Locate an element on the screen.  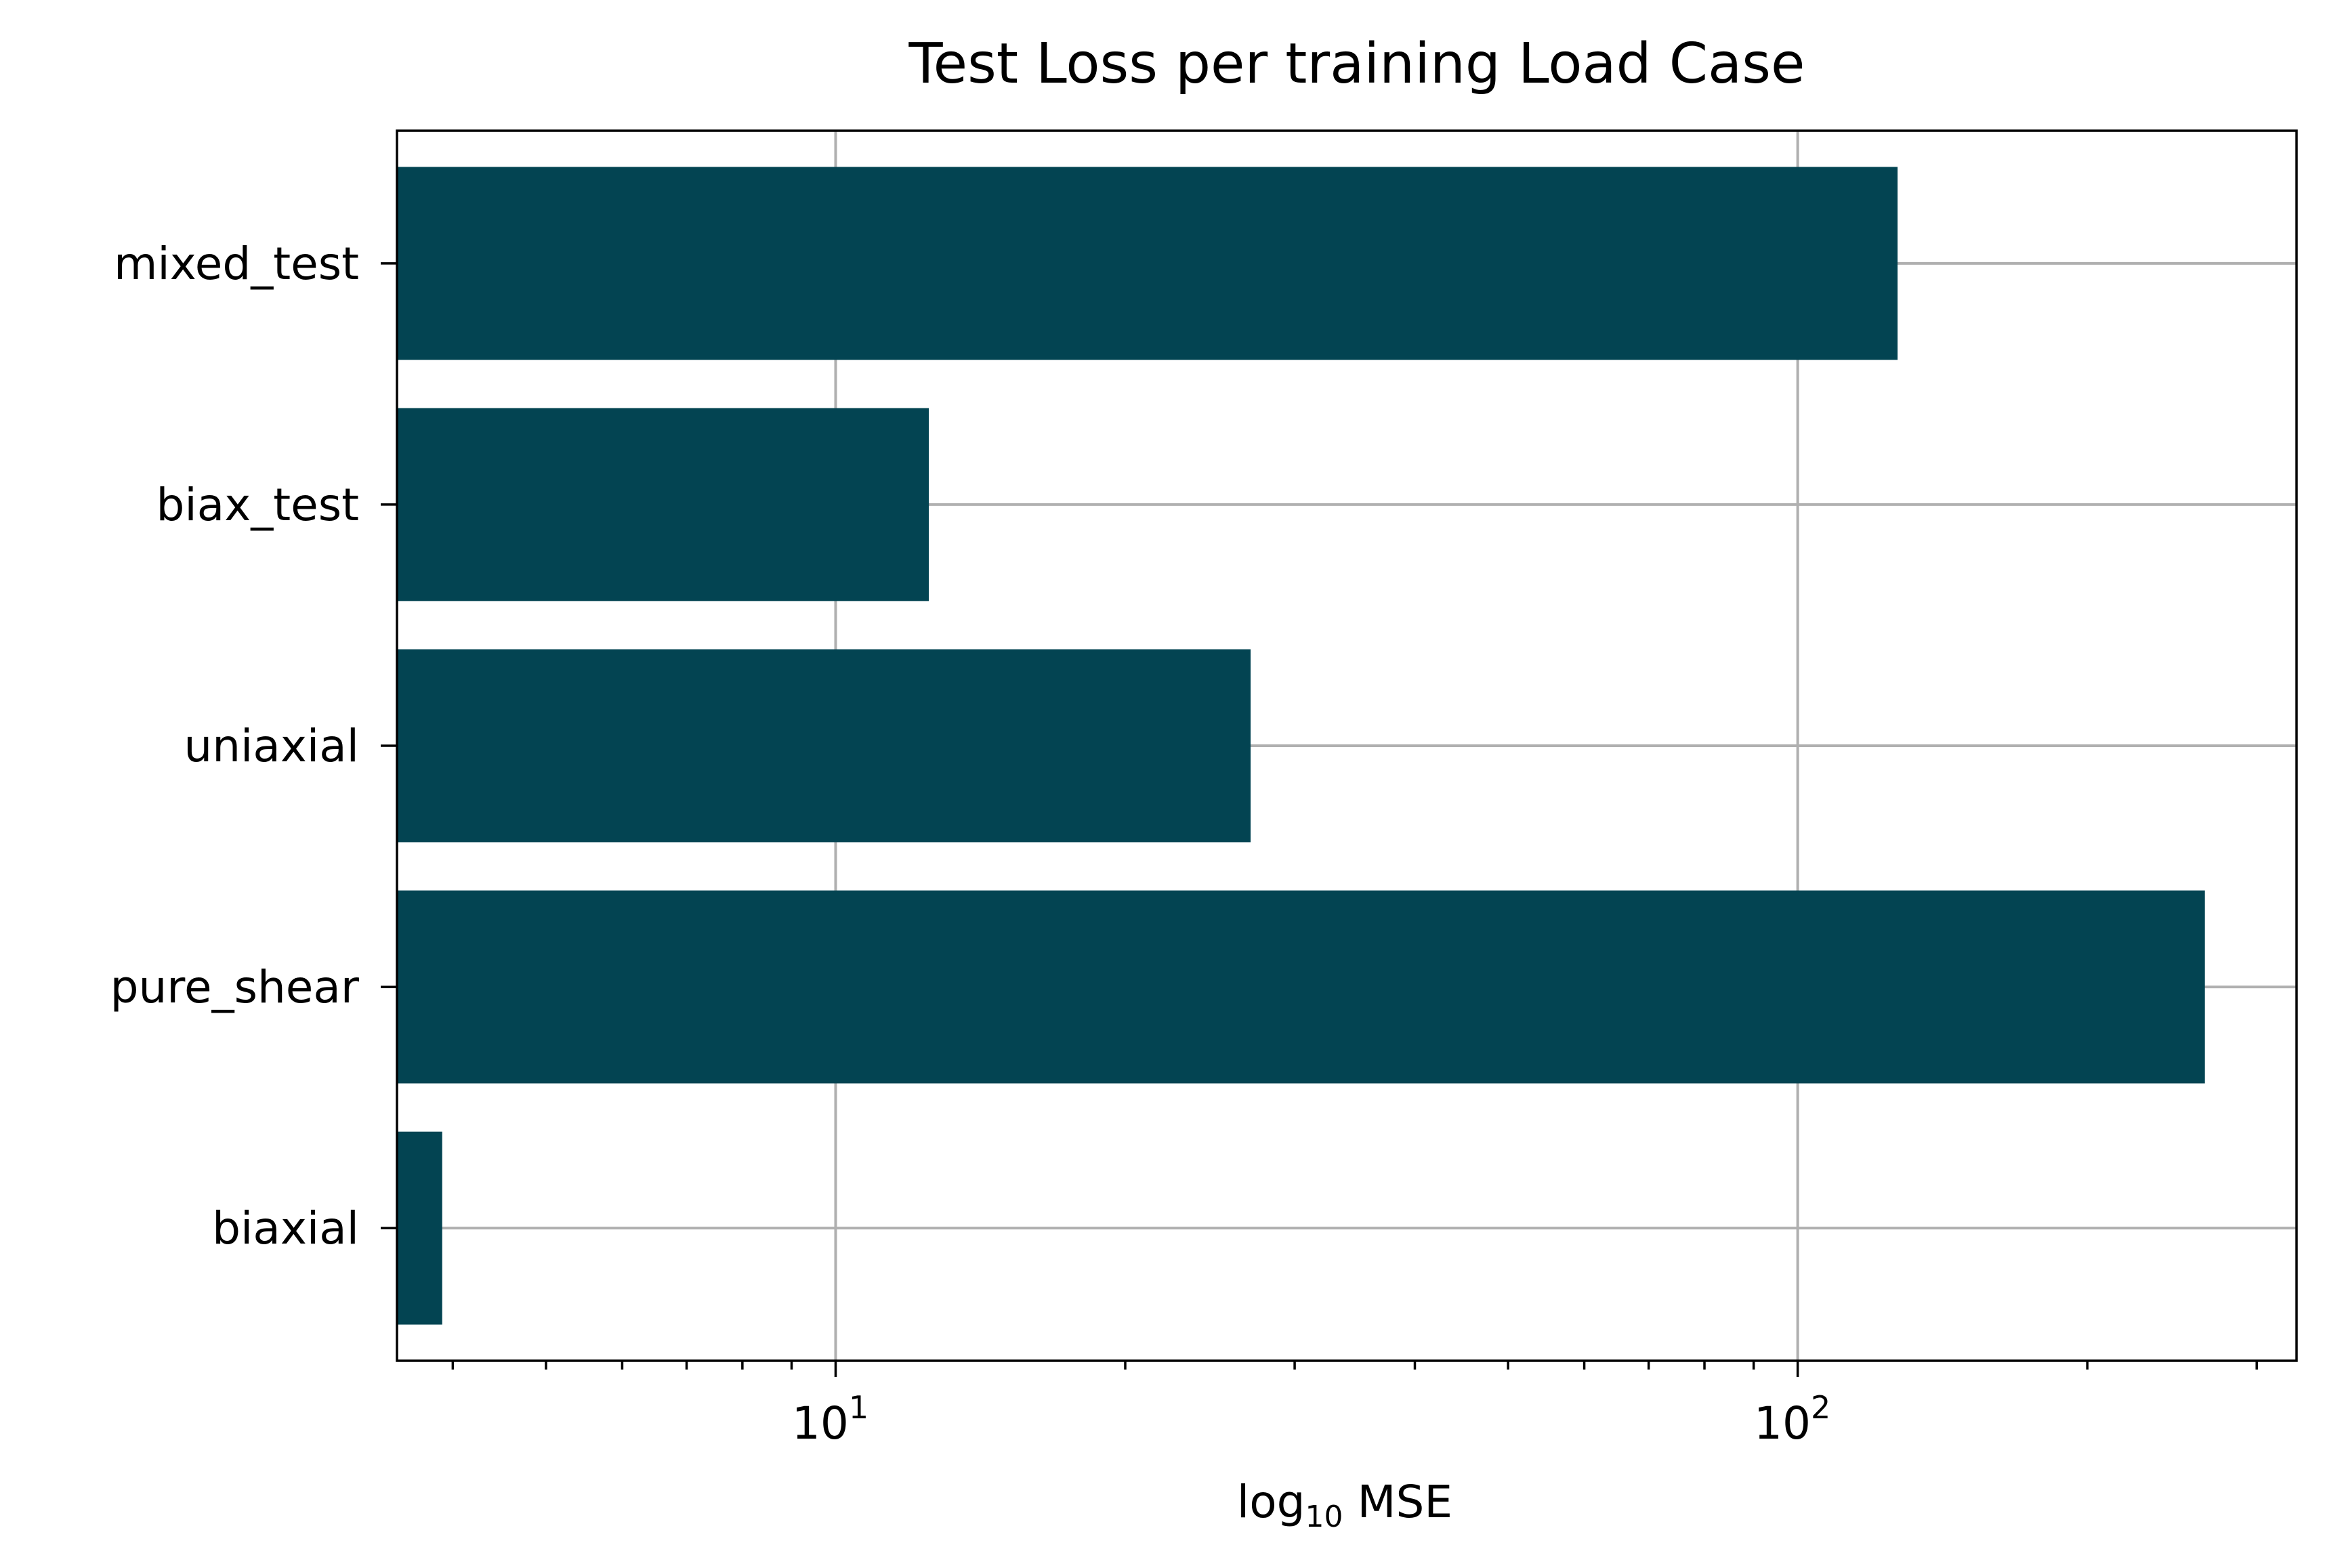
y-tick-label: uniaxial is located at coordinates (271, 746).